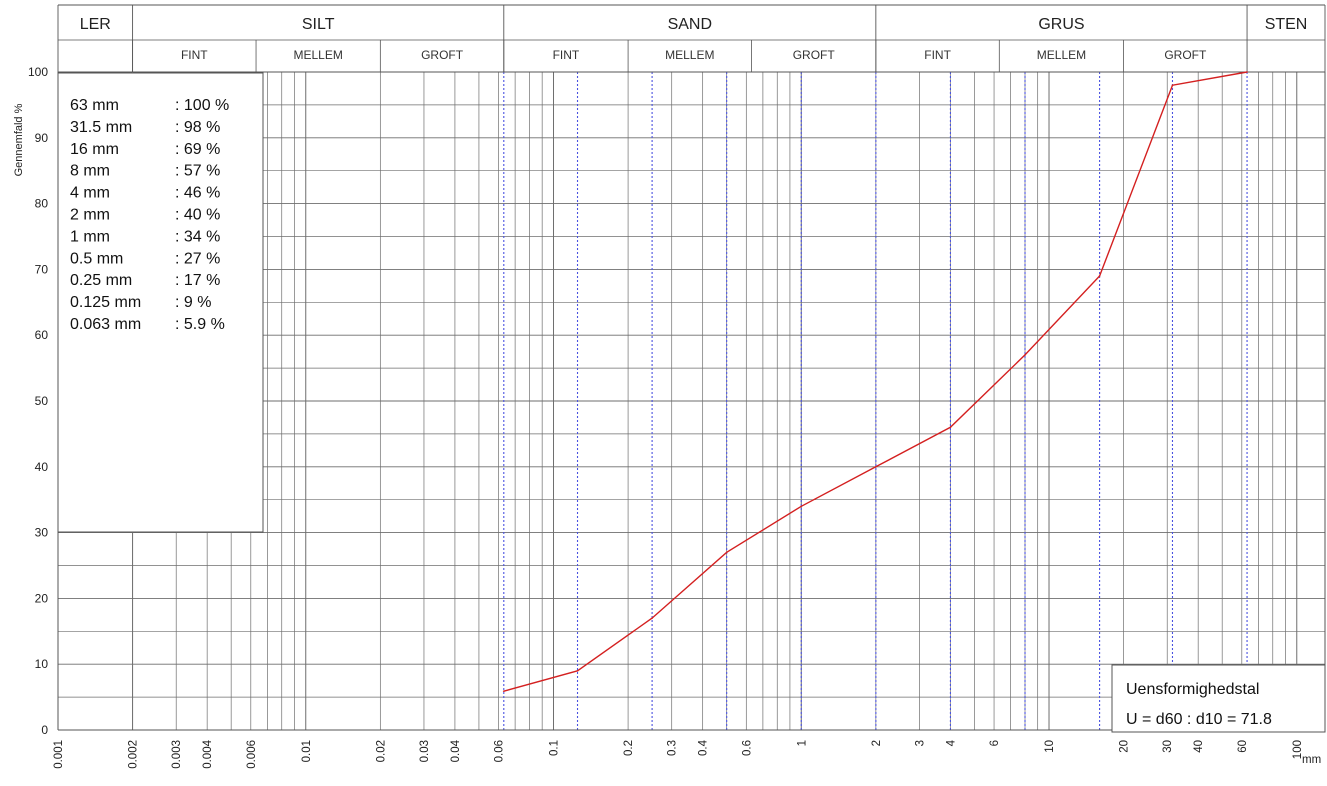 Image resolution: width=1327 pixels, height=786 pixels. What do you see at coordinates (802, 743) in the screenshot?
I see `x-tick-label: 1` at bounding box center [802, 743].